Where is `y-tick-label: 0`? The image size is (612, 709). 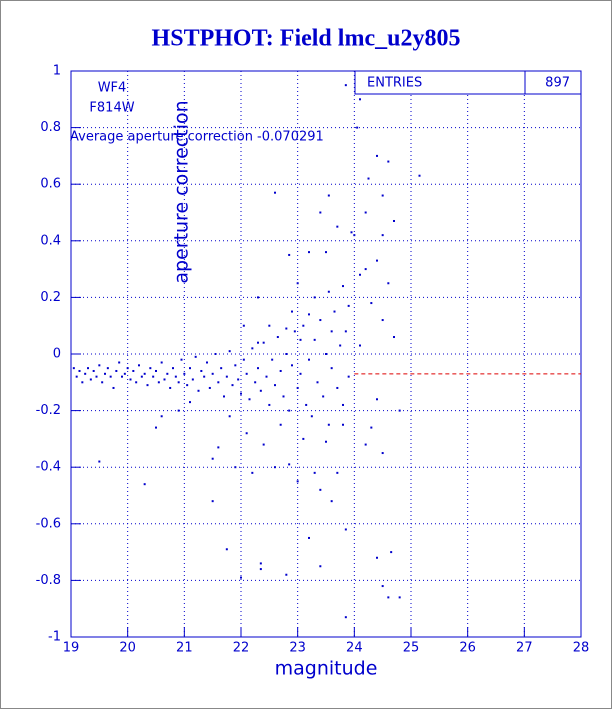
y-tick-label: 0 is located at coordinates (57, 354).